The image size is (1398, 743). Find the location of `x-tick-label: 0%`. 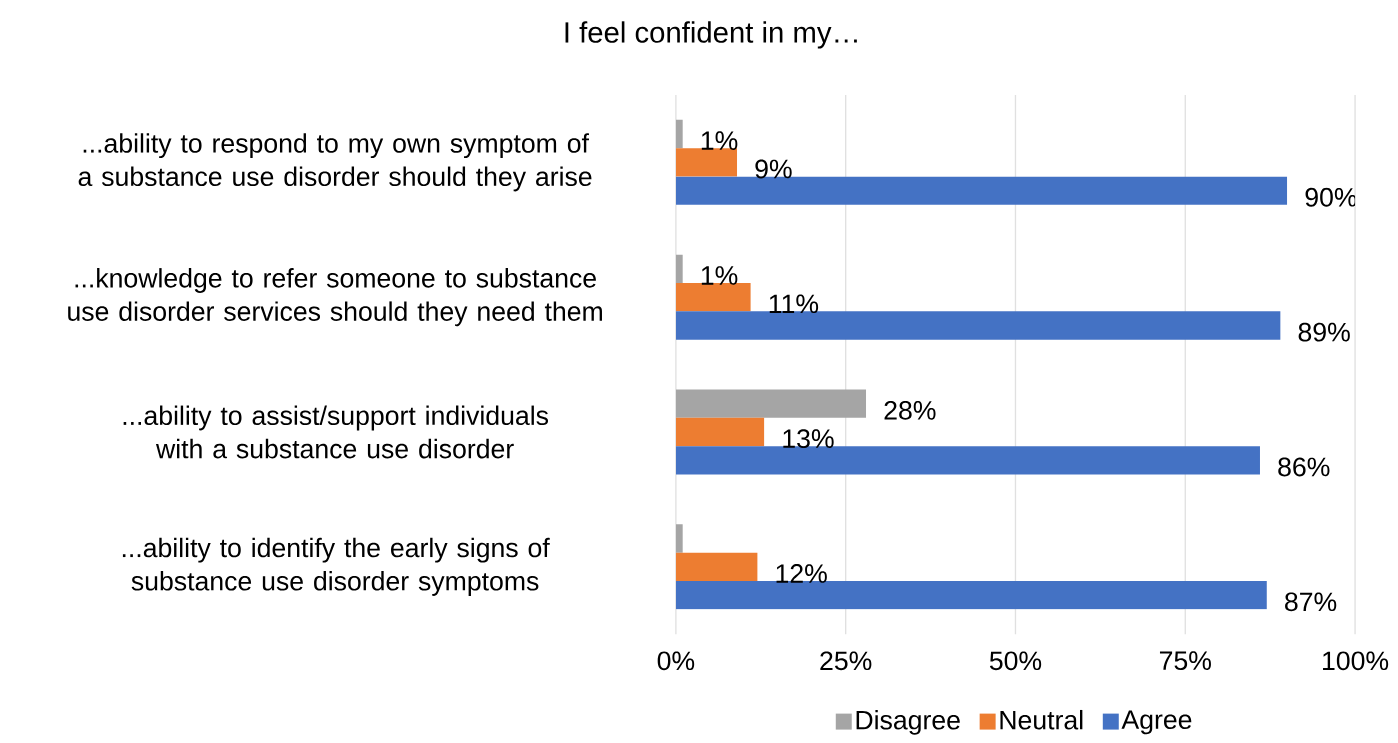

x-tick-label: 0% is located at coordinates (676, 661).